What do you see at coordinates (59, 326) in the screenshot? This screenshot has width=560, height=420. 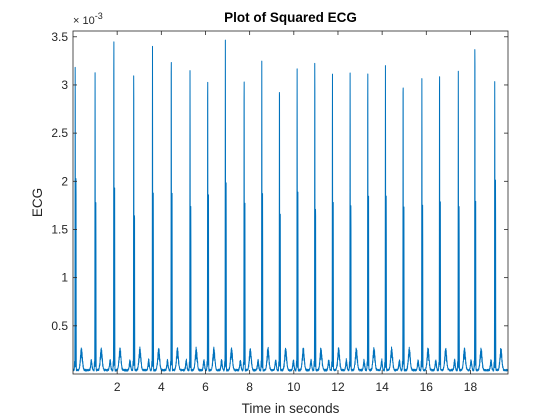 I see `y-tick-label: 0.5` at bounding box center [59, 326].